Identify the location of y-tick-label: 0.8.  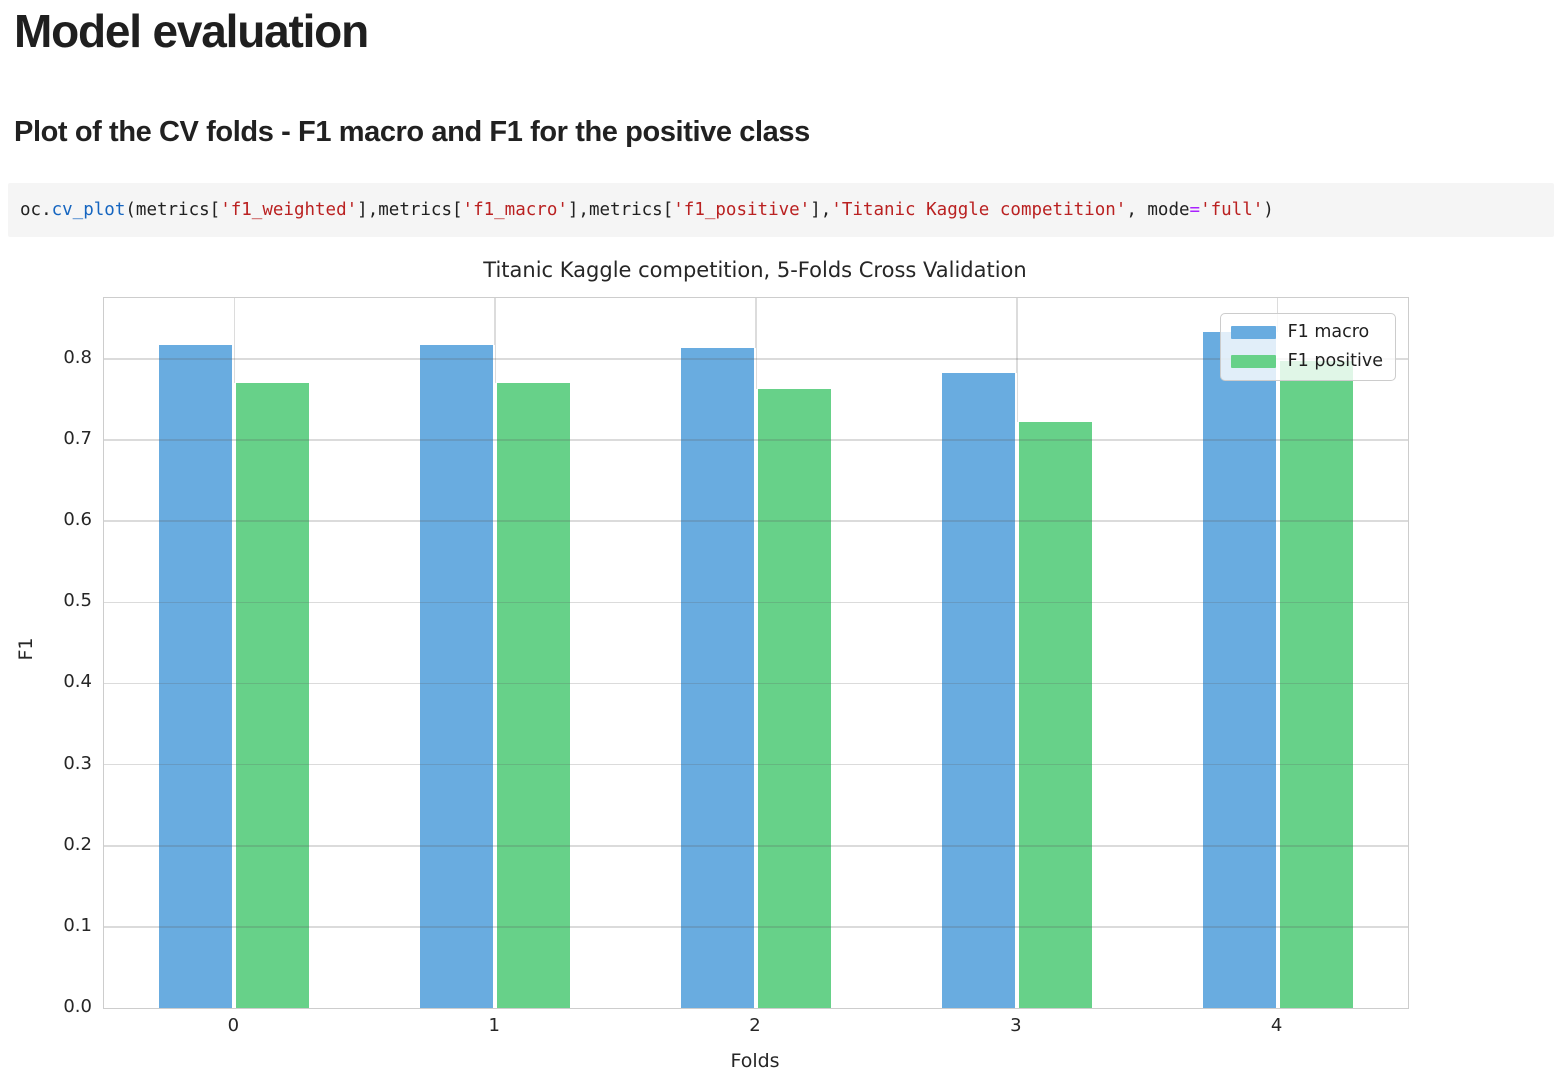
(77, 357).